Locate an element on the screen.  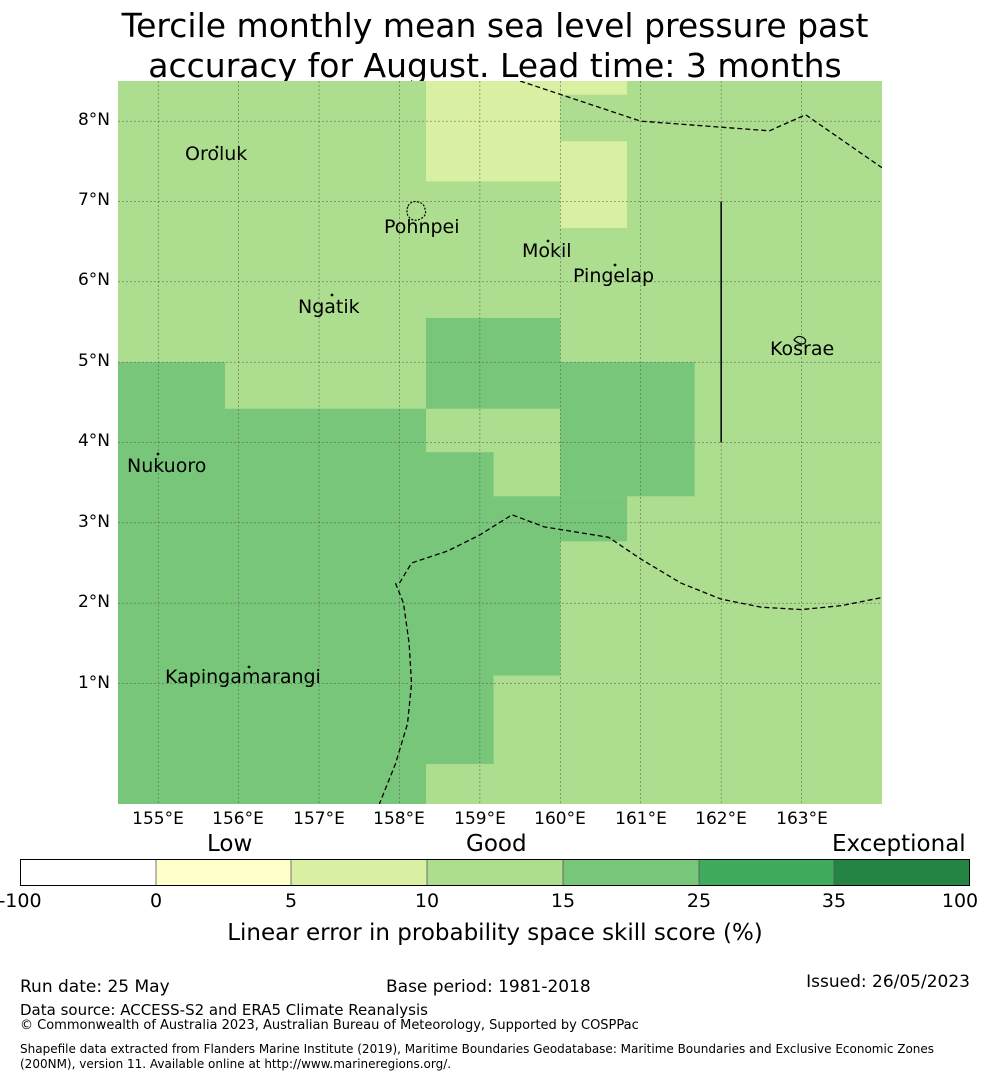
lat-tick-label: 6°N is located at coordinates (93, 280).